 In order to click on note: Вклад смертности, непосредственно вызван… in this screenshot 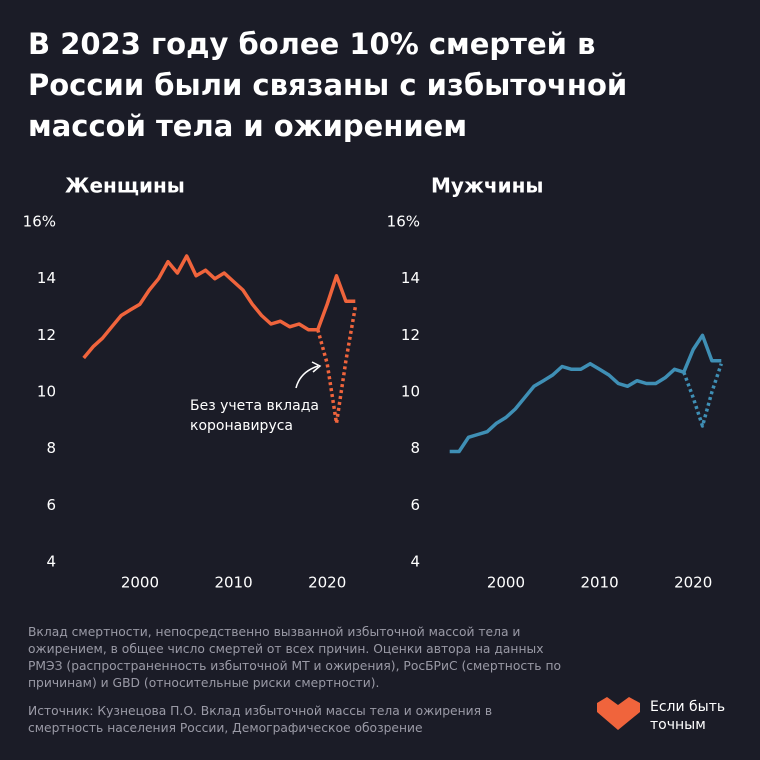, I will do `click(295, 657)`.